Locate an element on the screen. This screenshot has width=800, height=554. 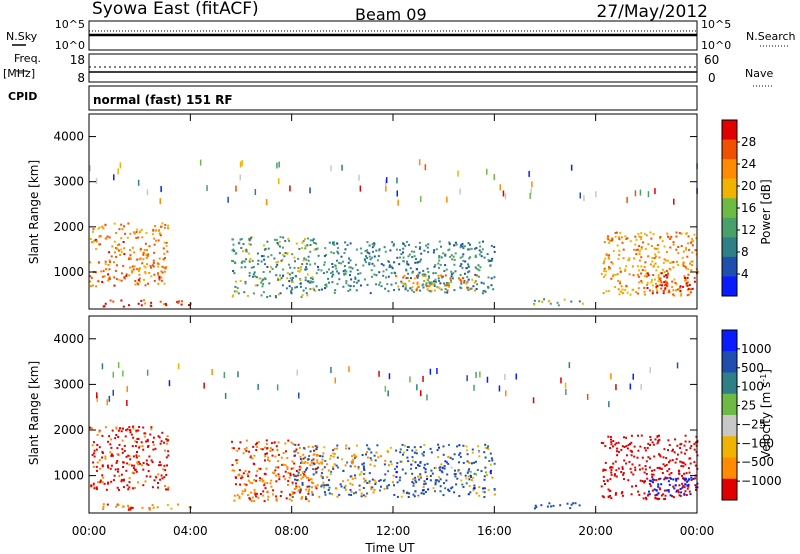
colorbar-tick-label: 20 is located at coordinates (748, 186).